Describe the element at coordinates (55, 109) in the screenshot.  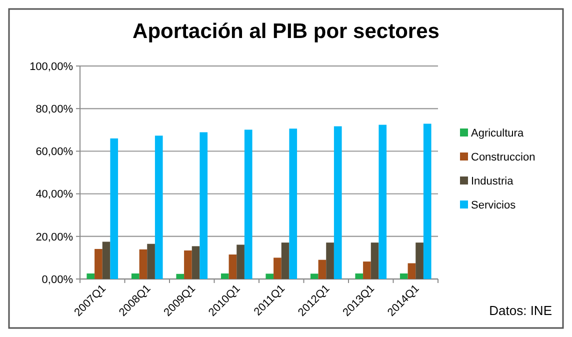
I see `y-tick-label: 80,00%` at that location.